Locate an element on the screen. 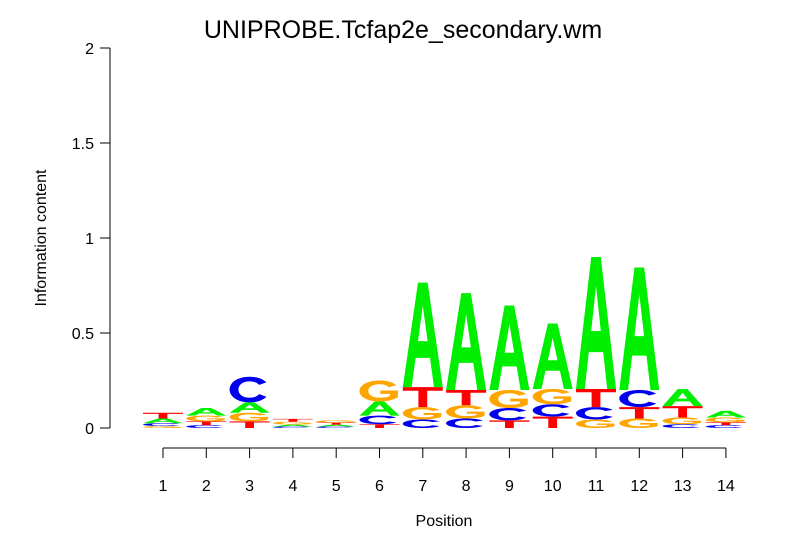  y-tick-label: 1 is located at coordinates (89, 239).